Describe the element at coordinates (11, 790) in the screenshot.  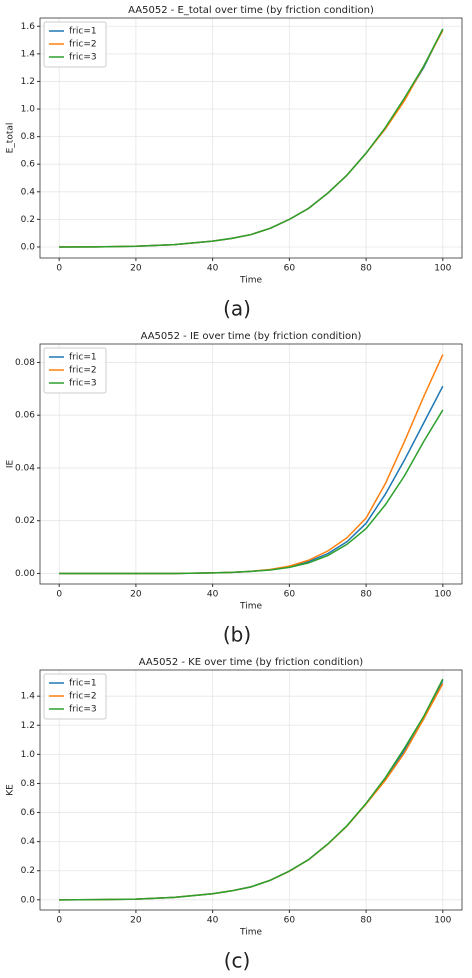
I see `y-axis-label: KE` at that location.